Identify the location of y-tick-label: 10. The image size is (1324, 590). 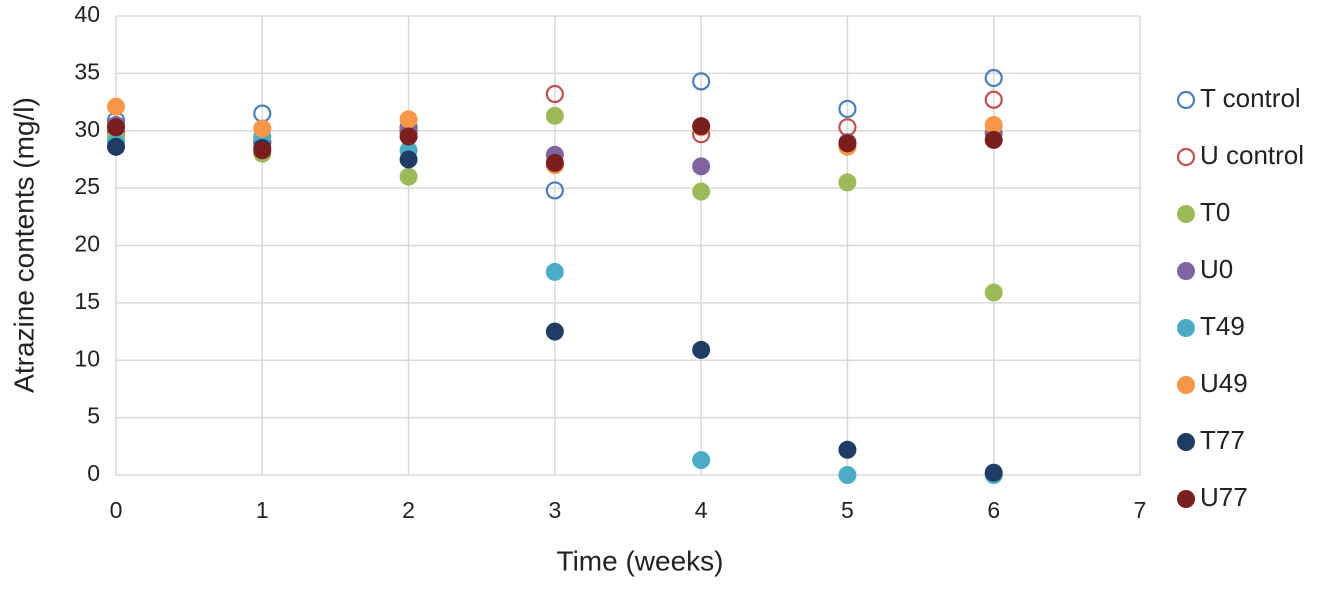
(87, 358).